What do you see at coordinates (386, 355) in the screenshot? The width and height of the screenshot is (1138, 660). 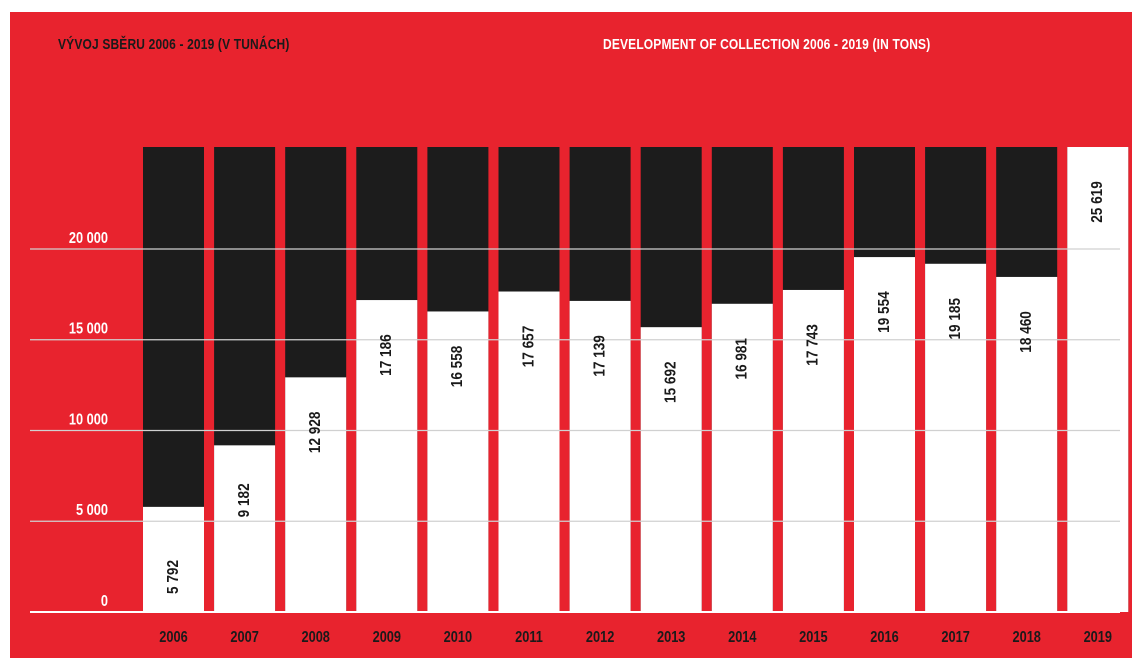 I see `data-label: 17 186` at bounding box center [386, 355].